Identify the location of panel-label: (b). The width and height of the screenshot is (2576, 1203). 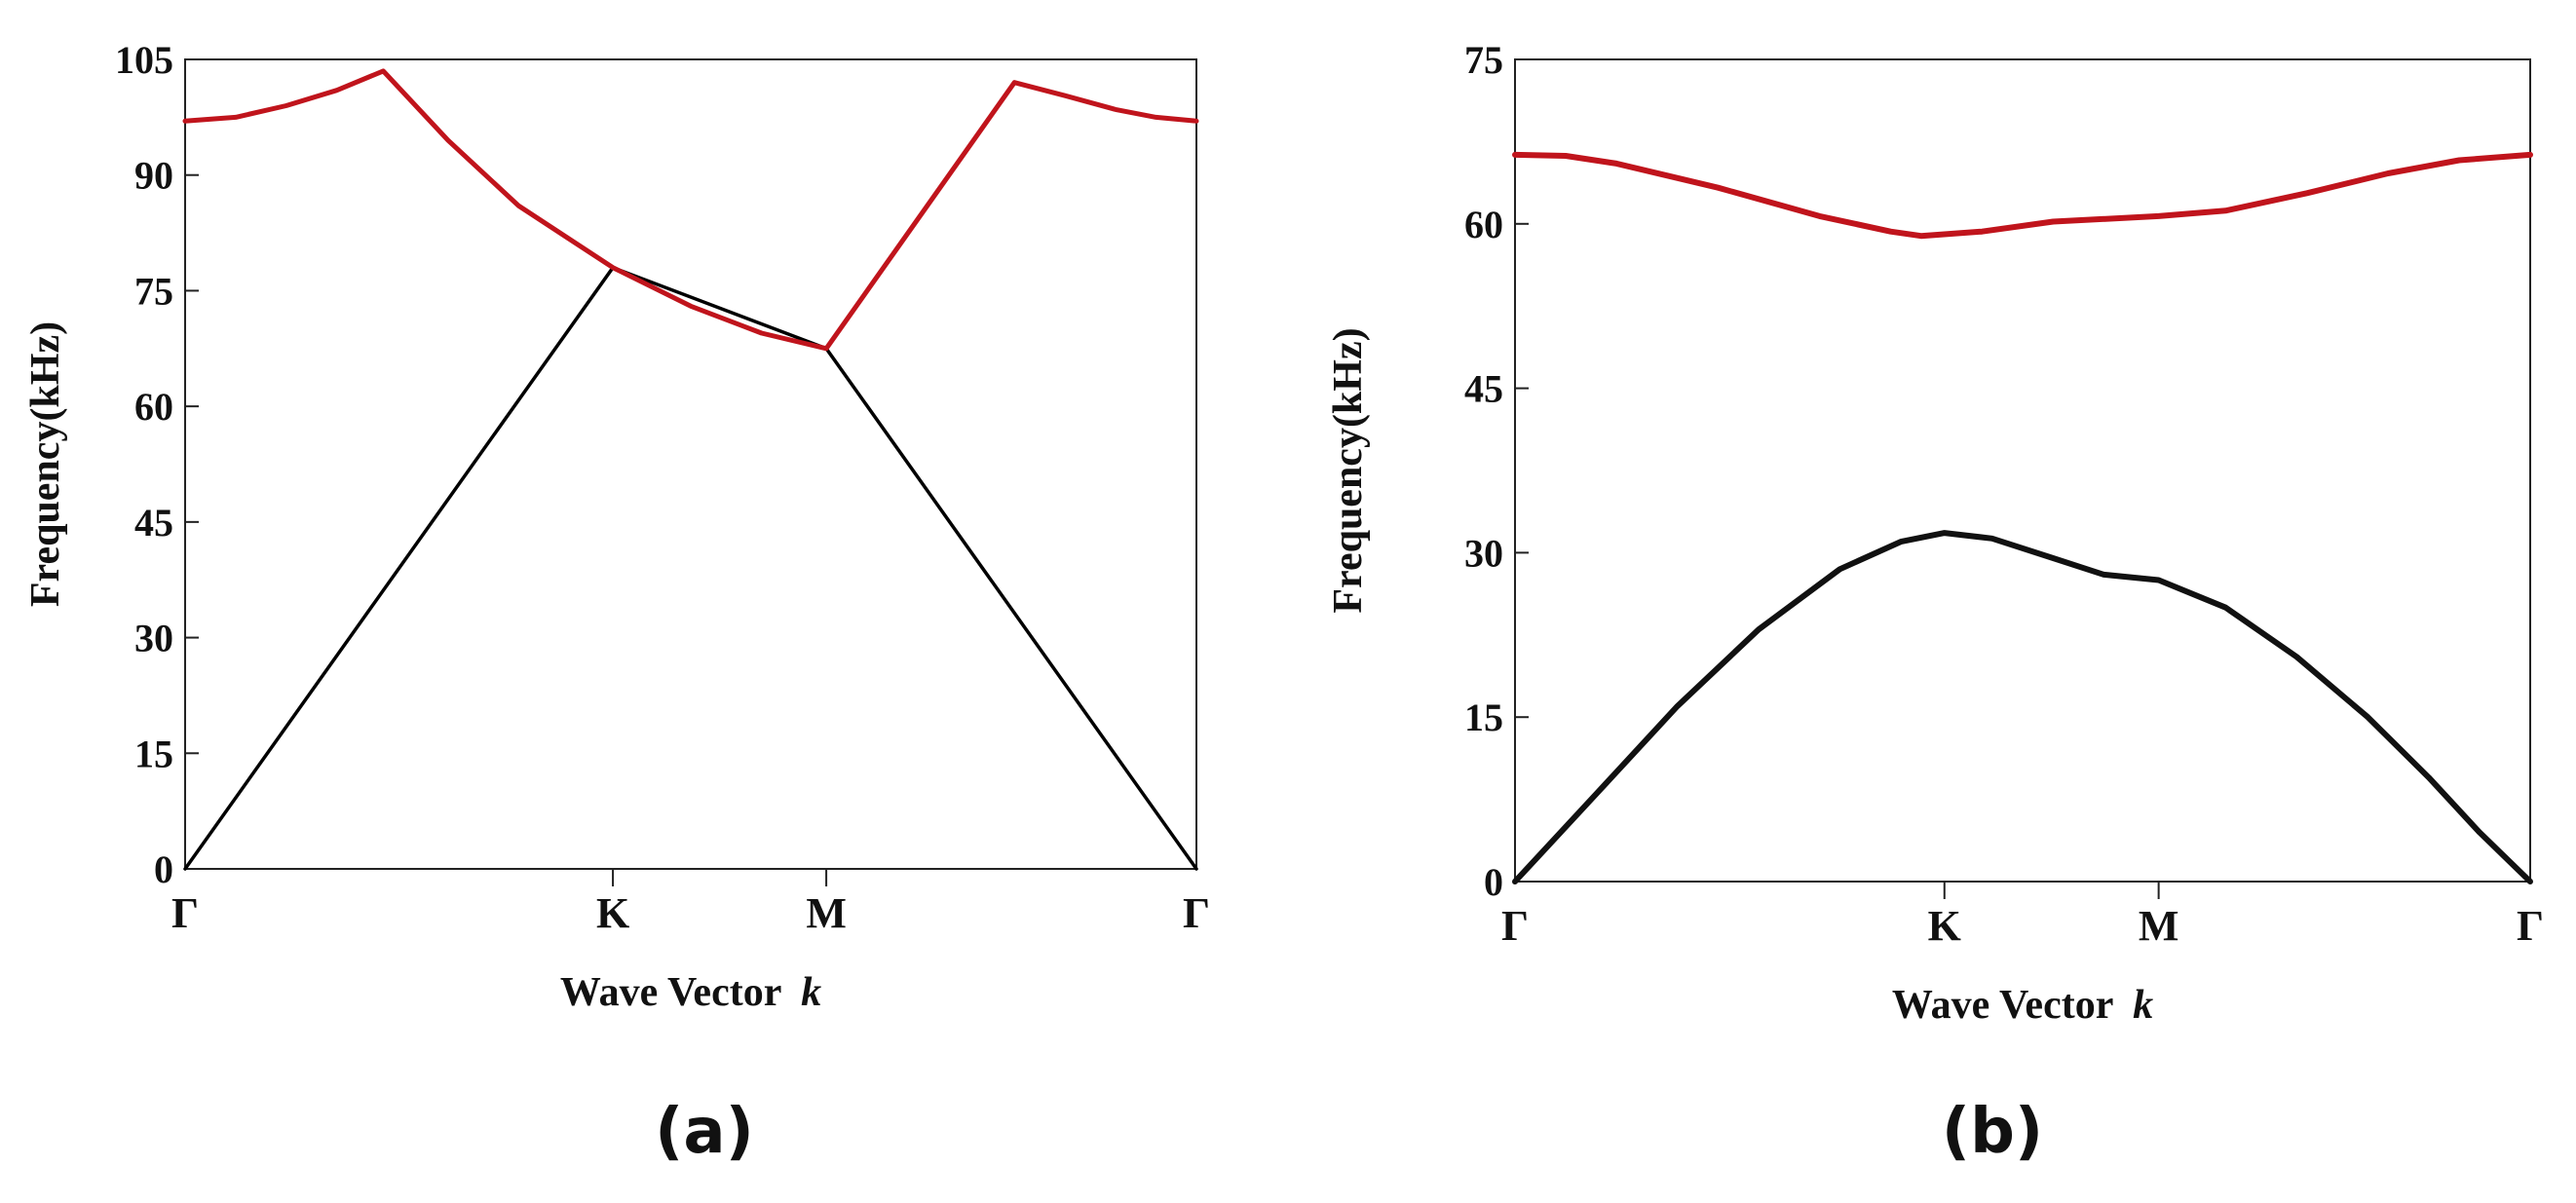
(1992, 1132).